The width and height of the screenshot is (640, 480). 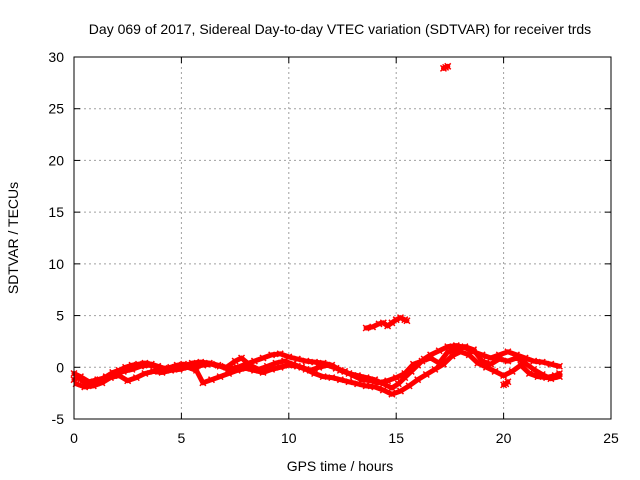 I want to click on series-trace-e, so click(x=506, y=383).